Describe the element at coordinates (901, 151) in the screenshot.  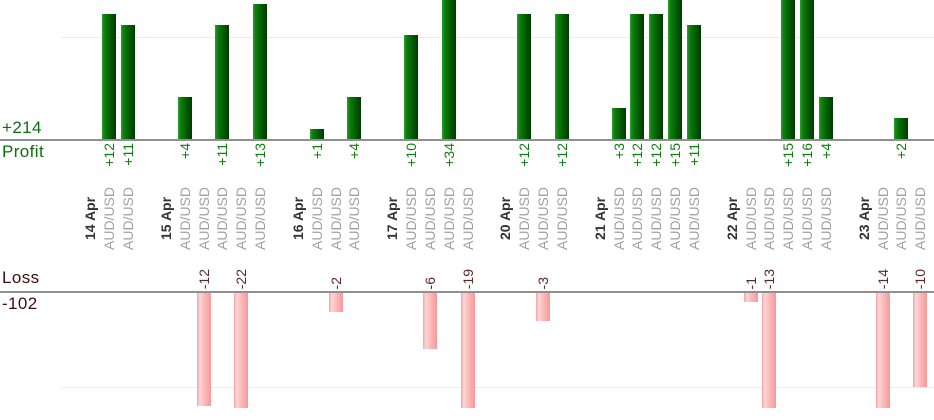
I see `profit-value-label: +2` at that location.